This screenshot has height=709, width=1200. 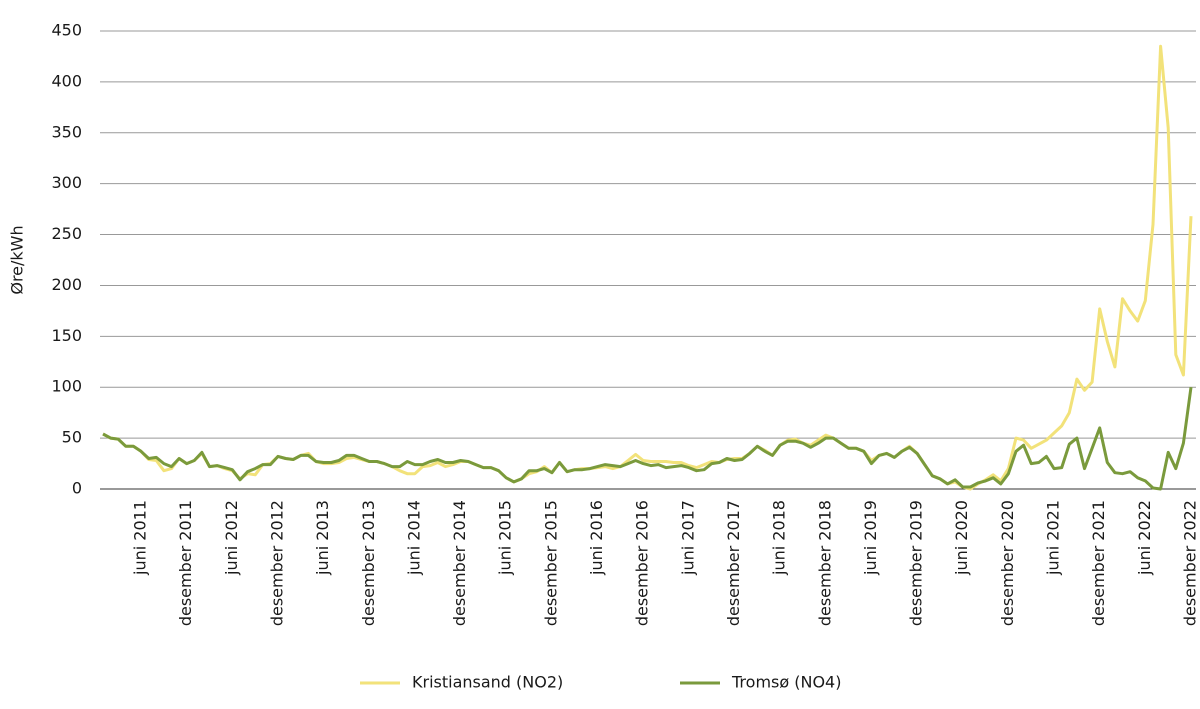 What do you see at coordinates (824, 563) in the screenshot?
I see `x-tick-label: desember 2018` at bounding box center [824, 563].